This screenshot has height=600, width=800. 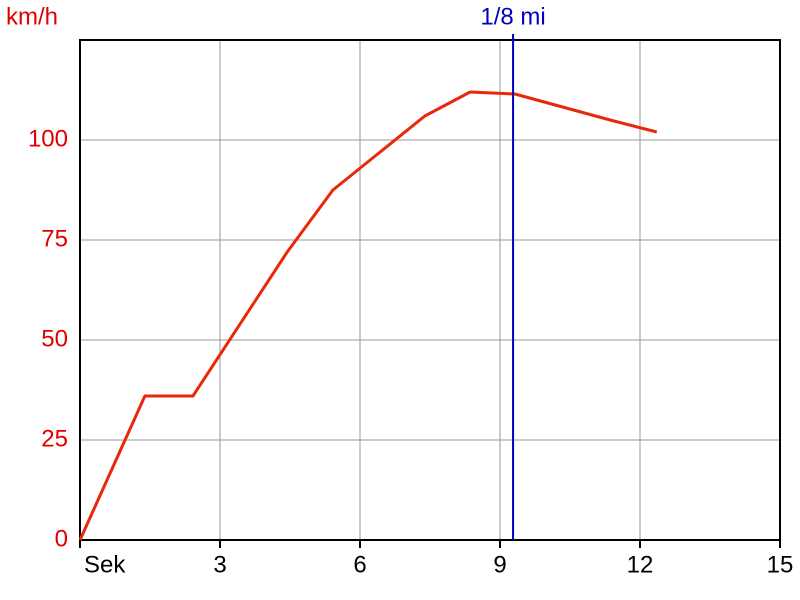 I want to click on distance-marker-label: 1/8 mi, so click(x=512, y=16).